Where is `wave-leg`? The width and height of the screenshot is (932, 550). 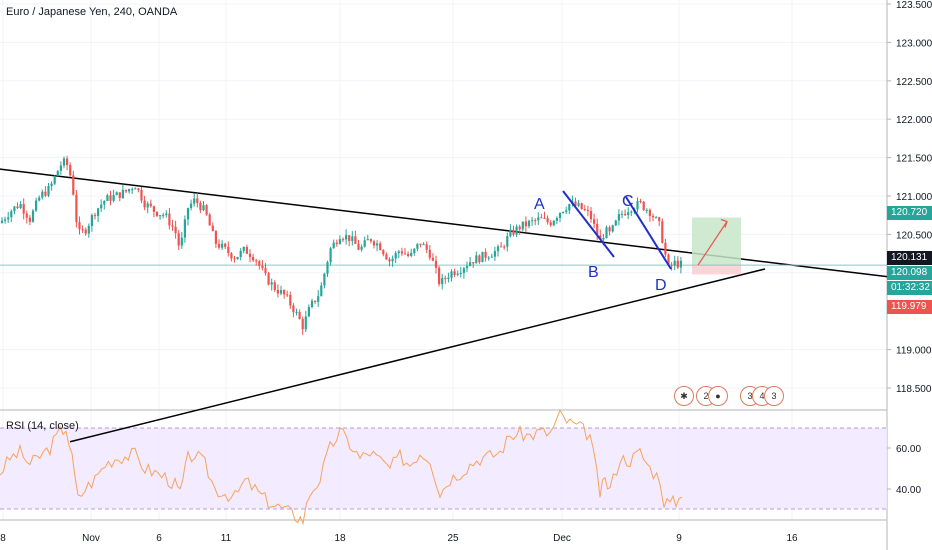
wave-leg is located at coordinates (648, 233).